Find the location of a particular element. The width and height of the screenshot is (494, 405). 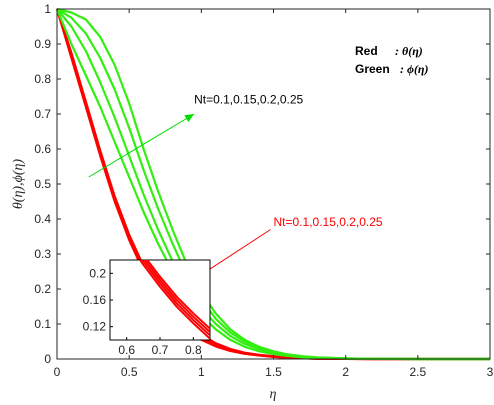

inset-y-tick-label: 0.16 is located at coordinates (95, 300).